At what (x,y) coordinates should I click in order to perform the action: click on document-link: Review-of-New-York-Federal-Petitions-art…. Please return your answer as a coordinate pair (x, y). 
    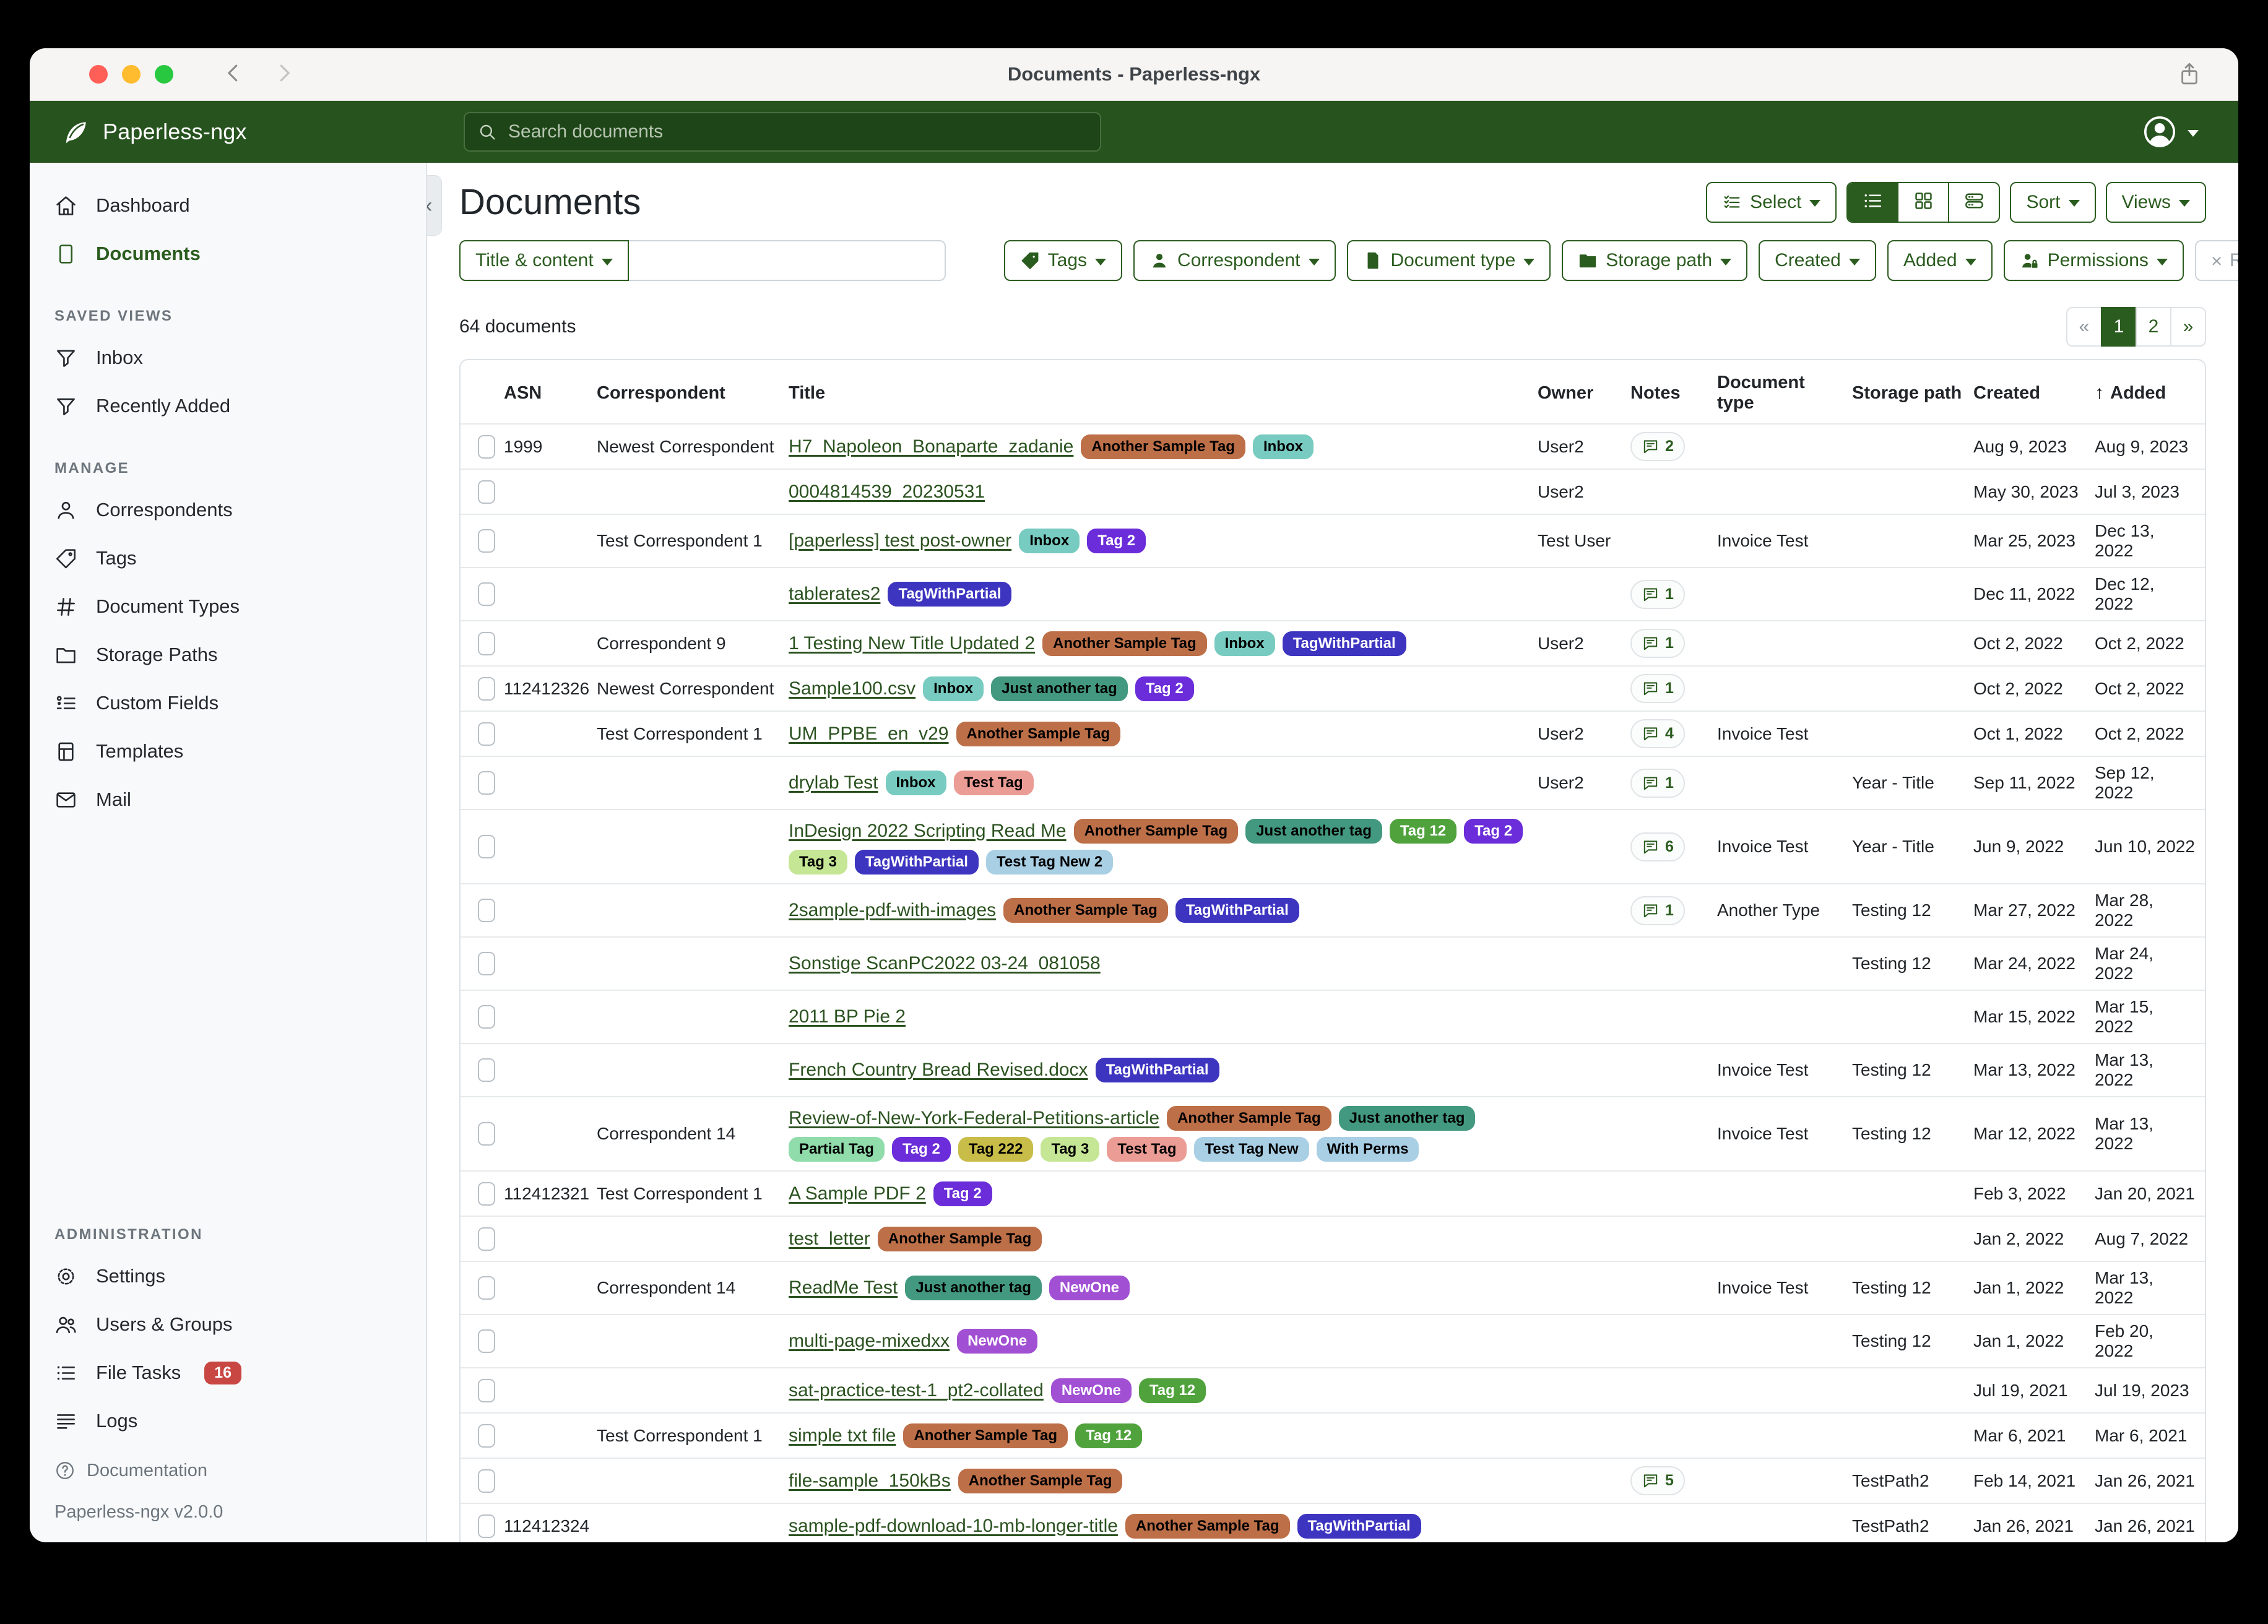
    Looking at the image, I should click on (974, 1118).